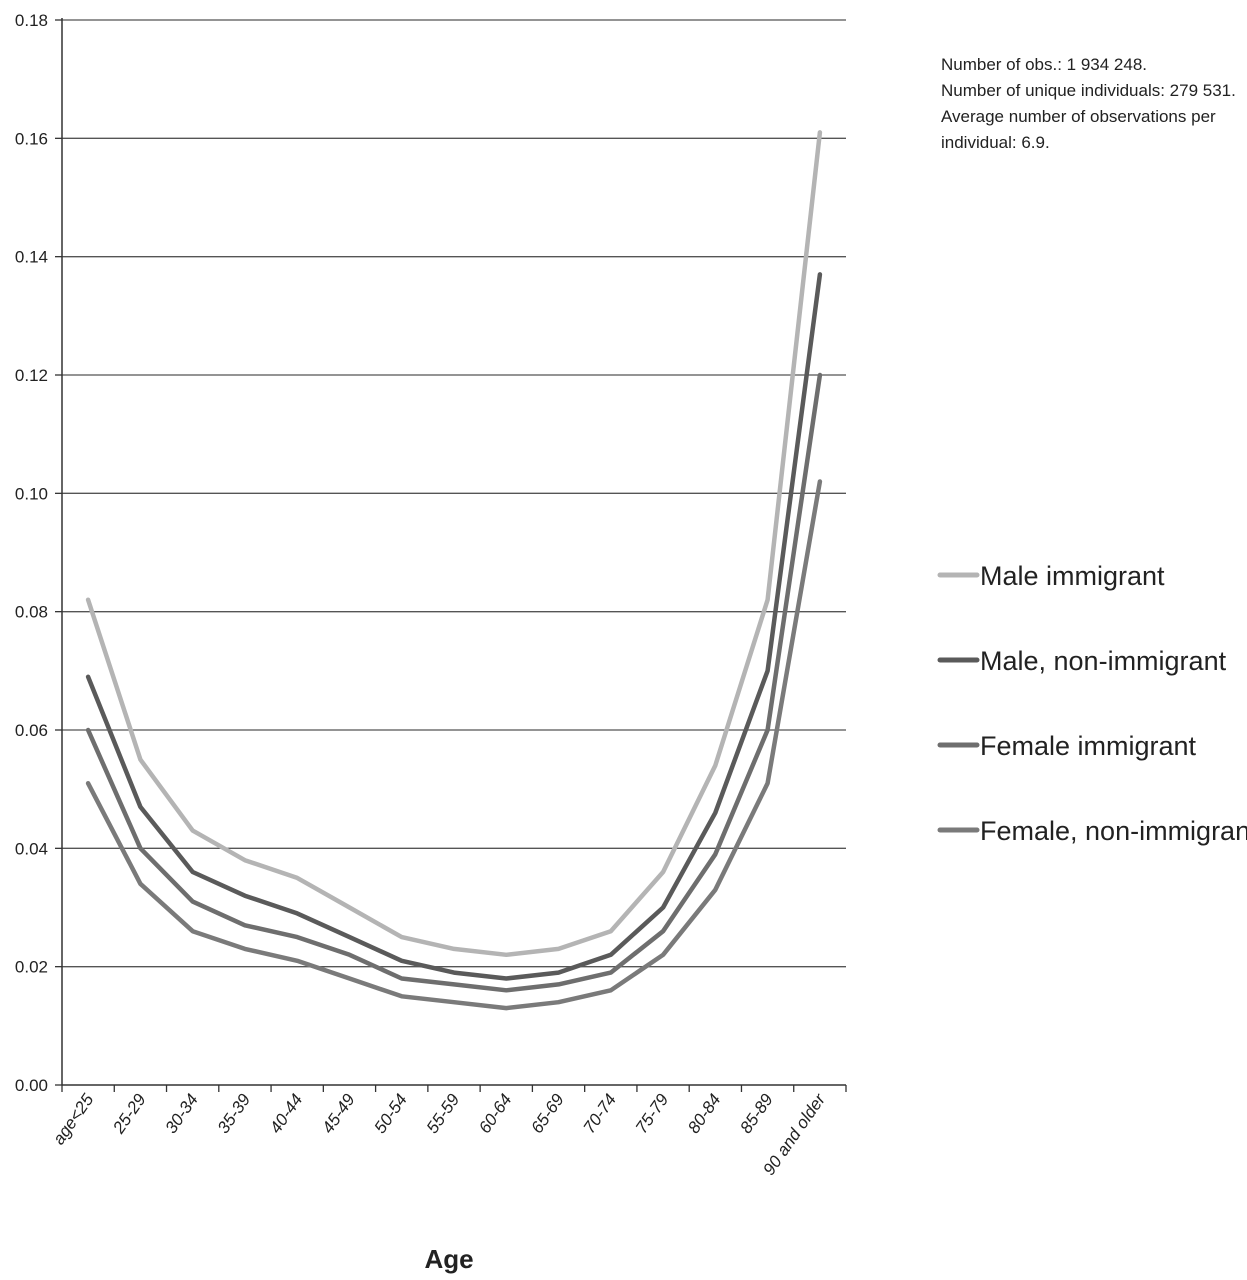  I want to click on y-tick-label: 0.00, so click(31, 1085).